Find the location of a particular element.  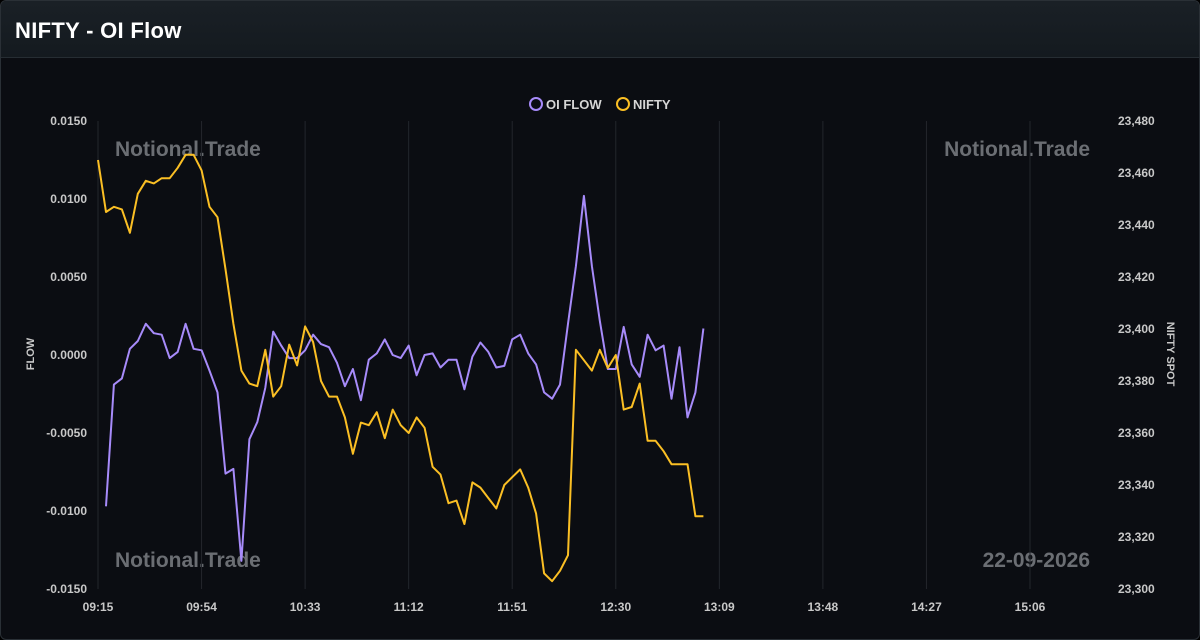

x-tick-label: 12:30 is located at coordinates (615, 607).